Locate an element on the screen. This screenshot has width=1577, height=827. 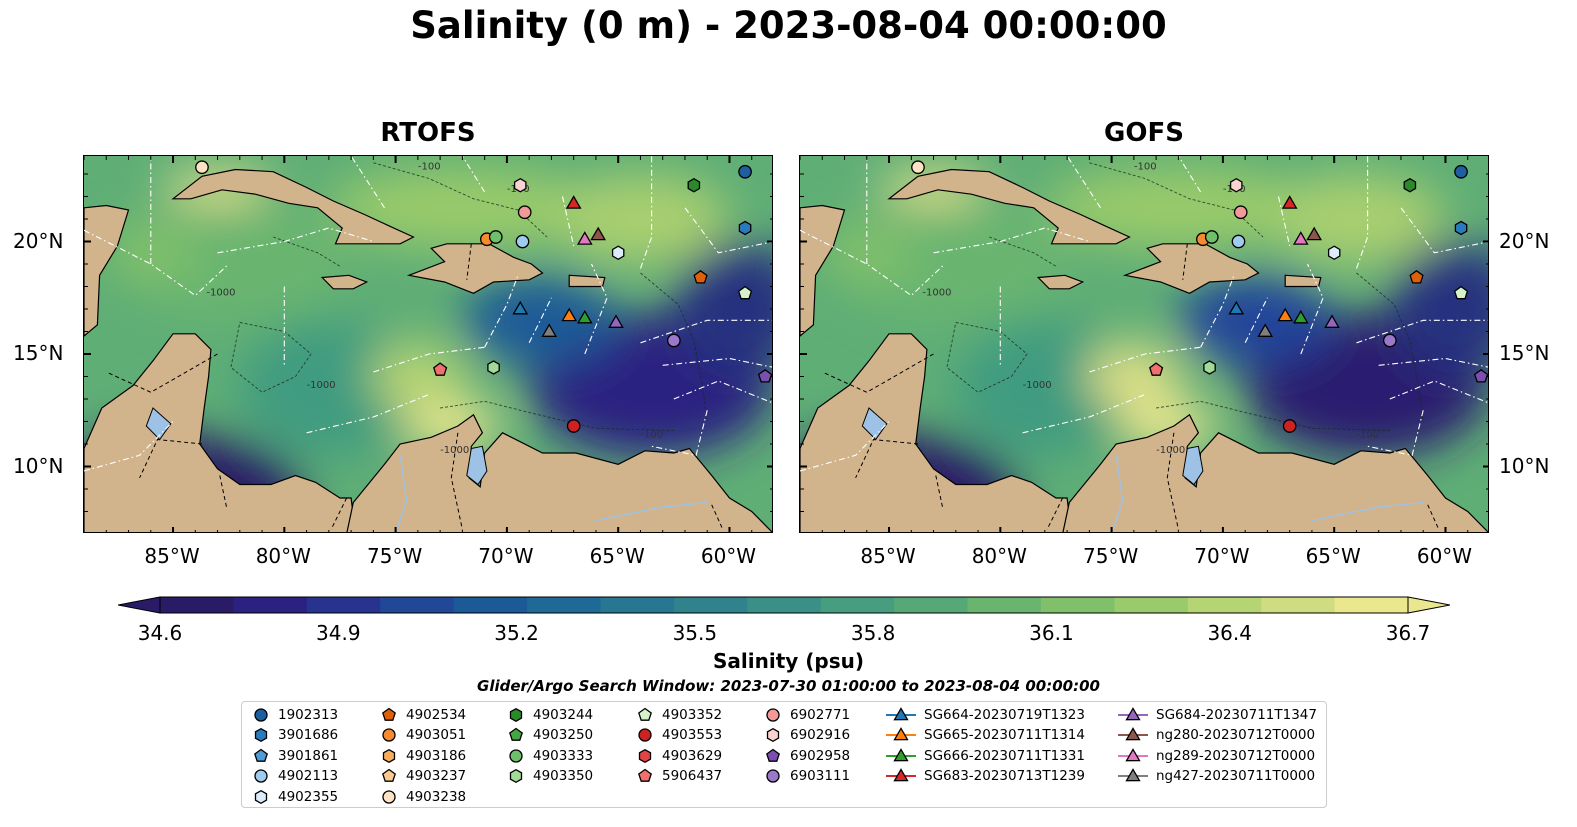
legend-entry: SG666-20230711T1331 is located at coordinates (985, 755).